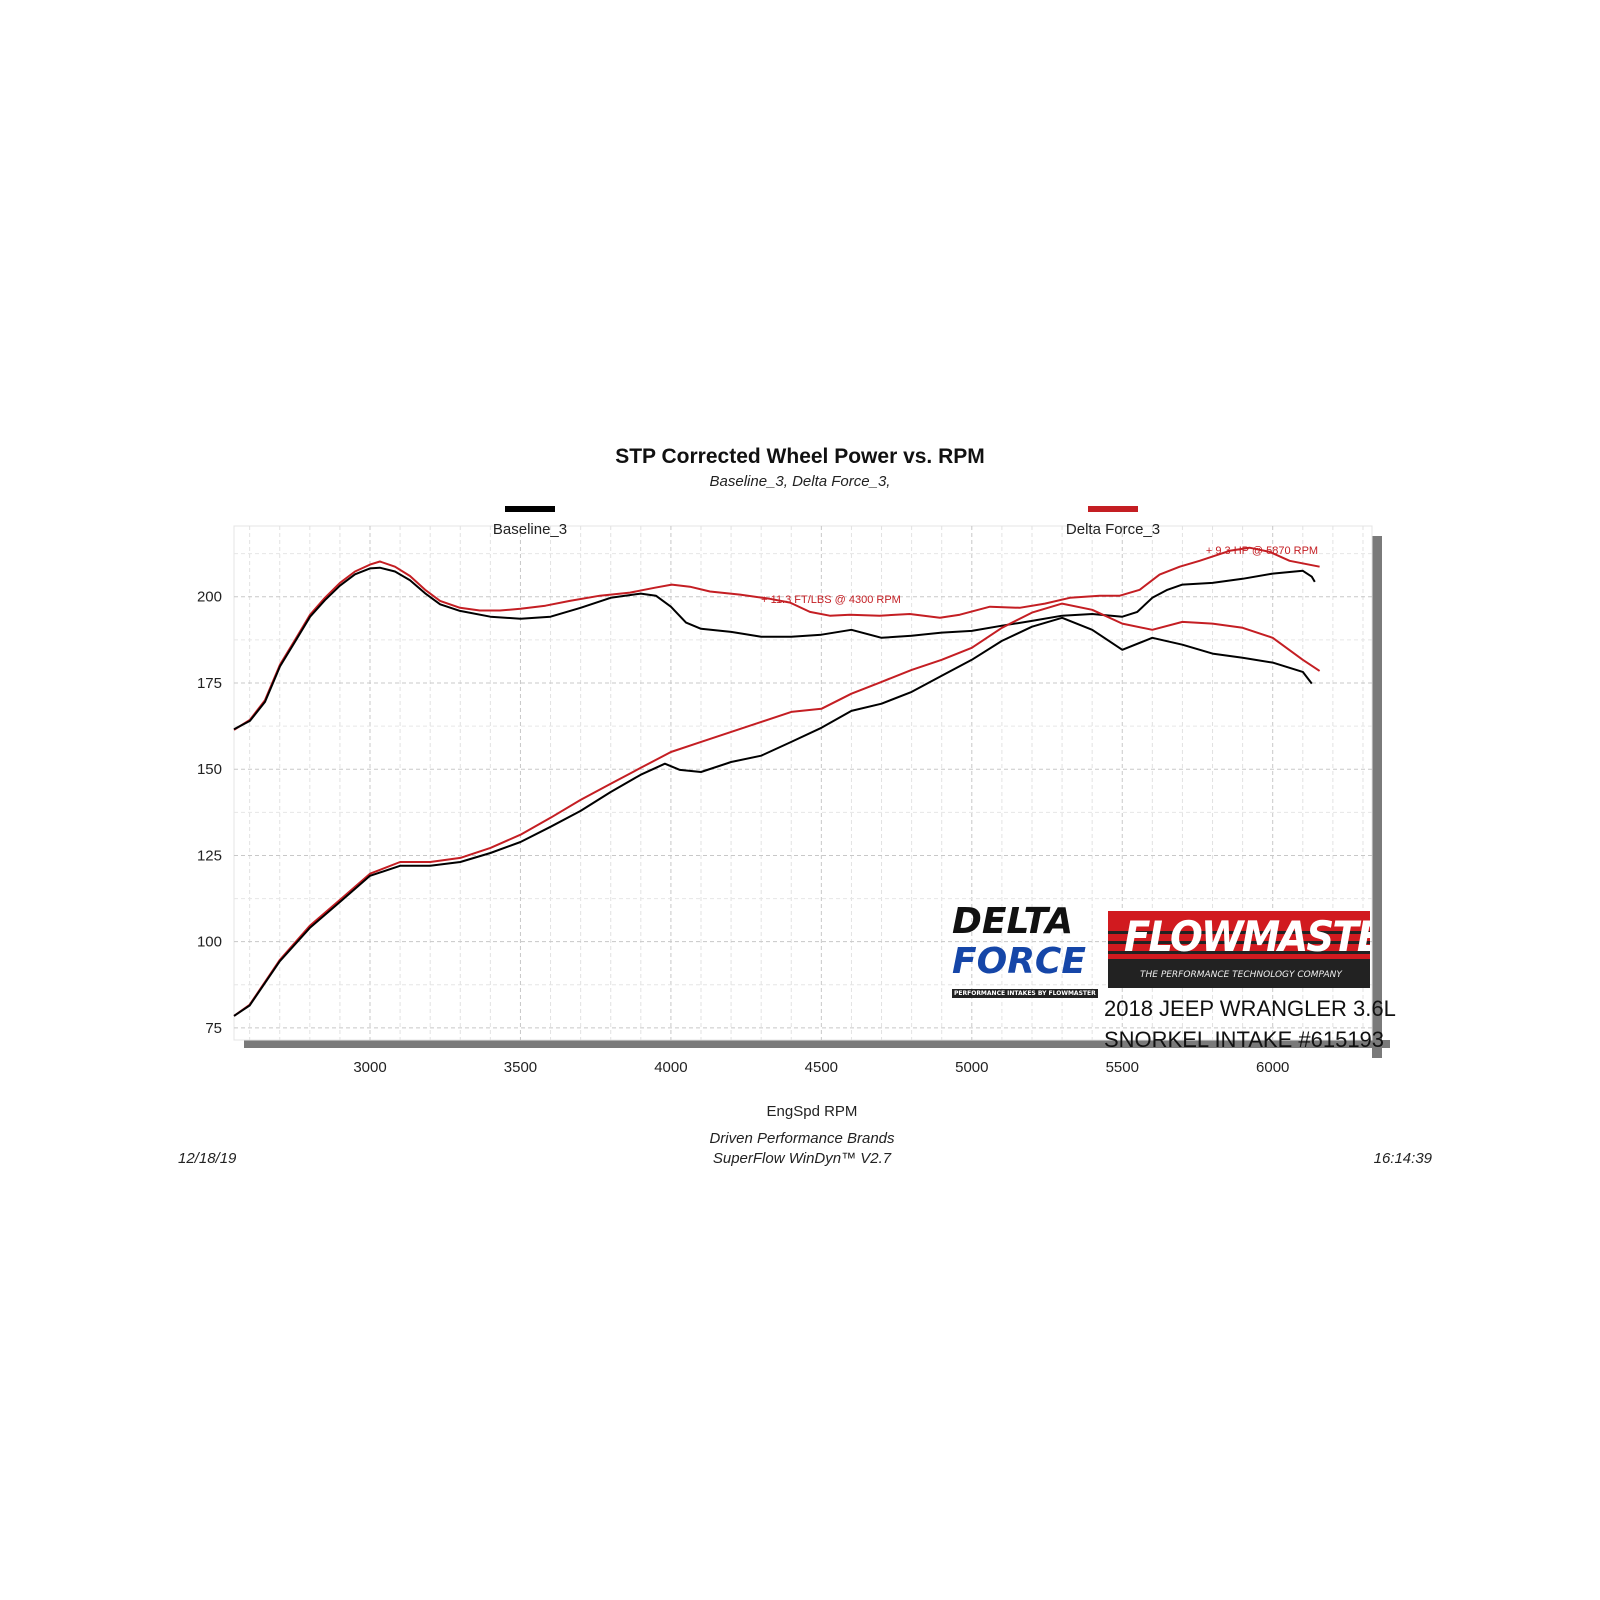 The height and width of the screenshot is (1600, 1600). Describe the element at coordinates (1377, 797) in the screenshot. I see `plot-shadow-right` at that location.